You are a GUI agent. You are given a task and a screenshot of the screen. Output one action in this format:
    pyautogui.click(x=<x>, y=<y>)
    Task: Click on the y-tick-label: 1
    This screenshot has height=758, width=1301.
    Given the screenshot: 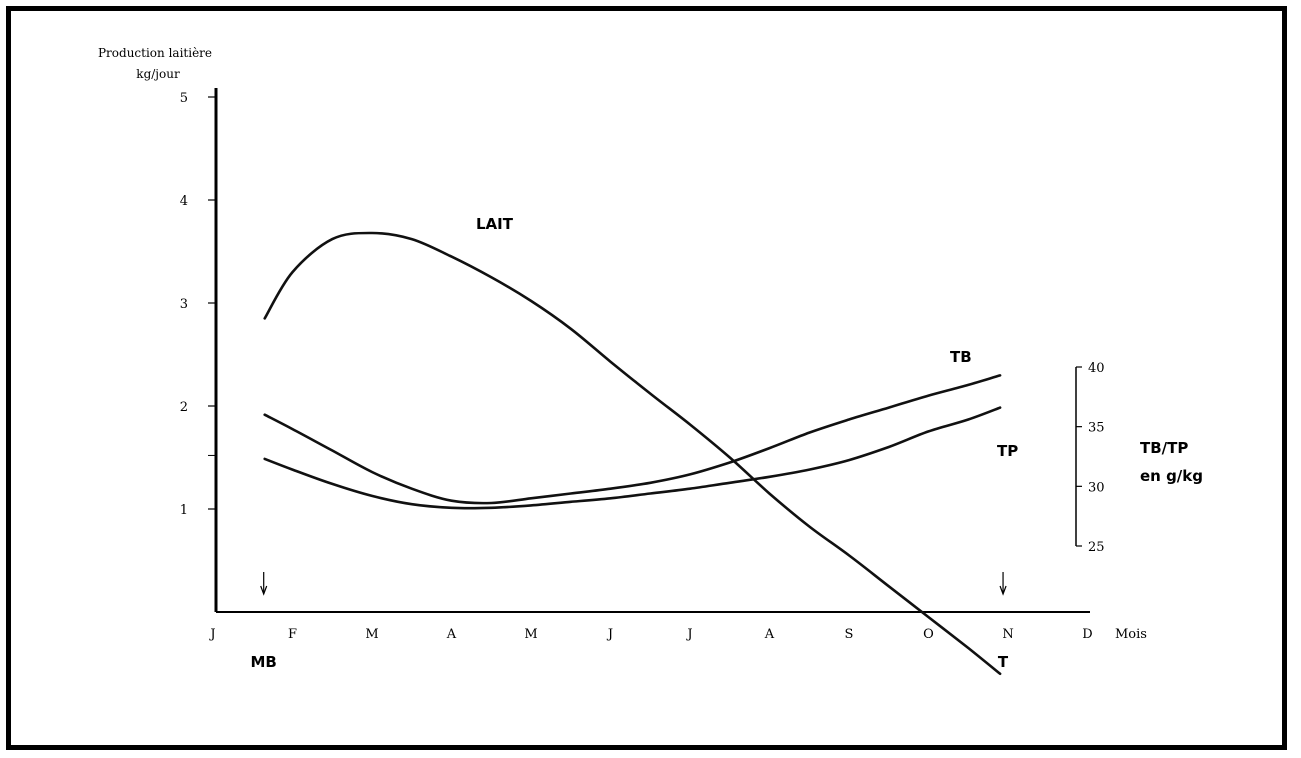 What is the action you would take?
    pyautogui.click(x=184, y=510)
    